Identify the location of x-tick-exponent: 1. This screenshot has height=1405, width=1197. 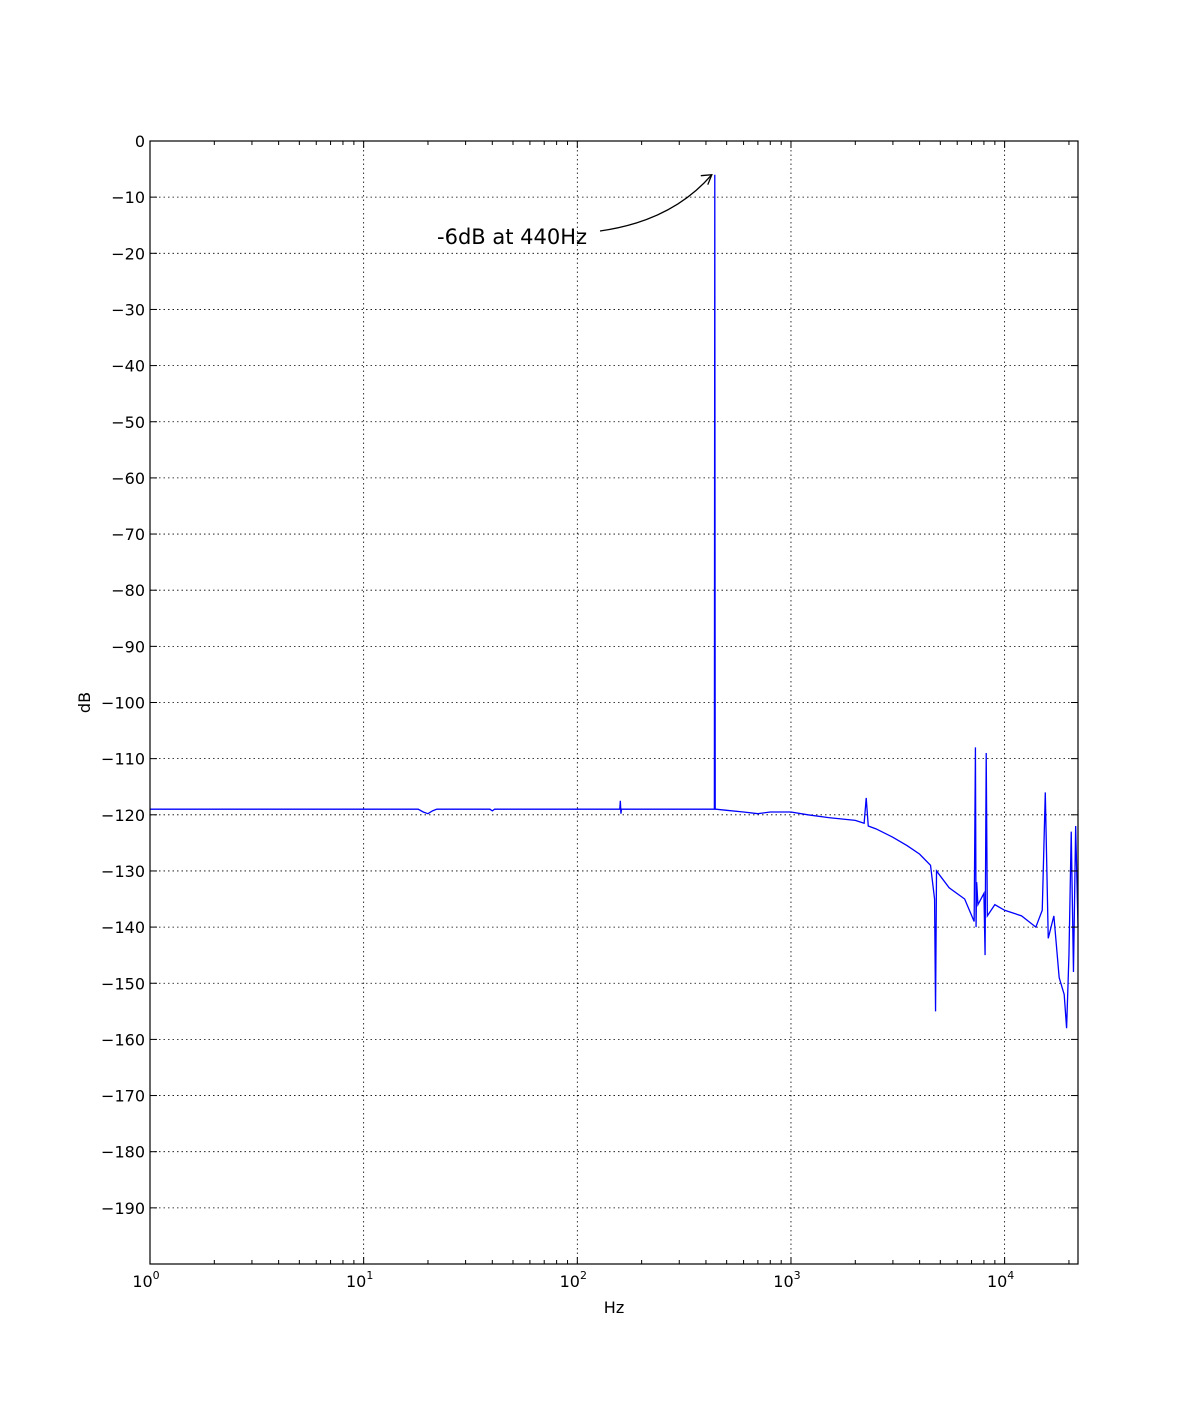
(369, 1275).